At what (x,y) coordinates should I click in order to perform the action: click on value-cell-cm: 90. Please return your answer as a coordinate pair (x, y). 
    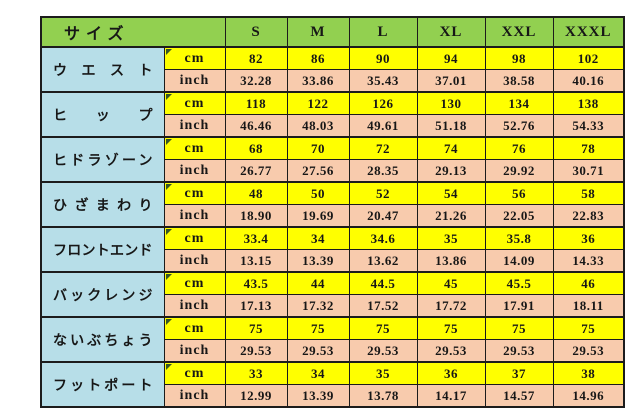
    Looking at the image, I should click on (383, 58).